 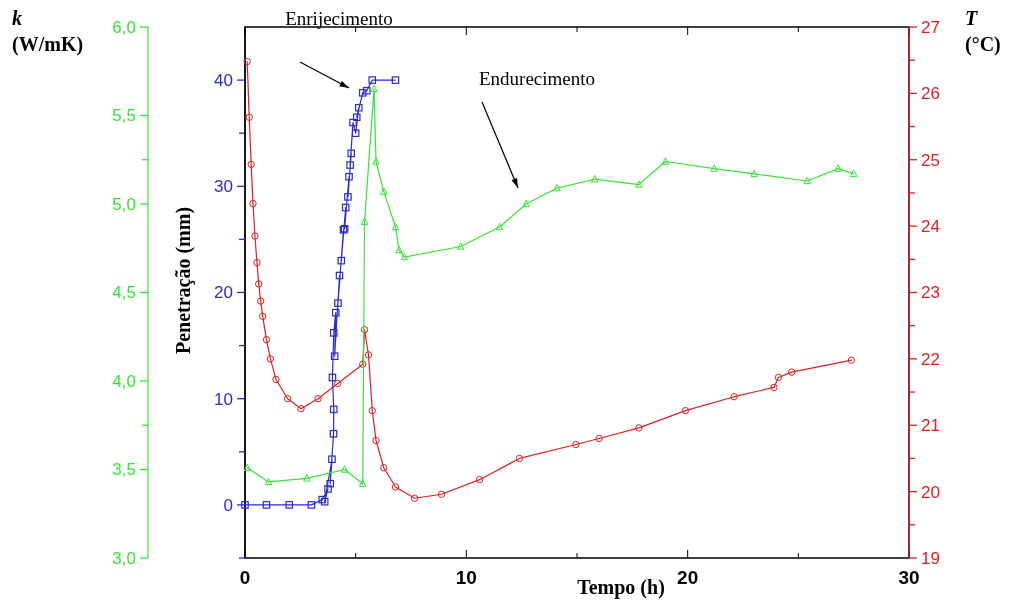 What do you see at coordinates (124, 381) in the screenshot?
I see `y3-tick-label: 4,0` at bounding box center [124, 381].